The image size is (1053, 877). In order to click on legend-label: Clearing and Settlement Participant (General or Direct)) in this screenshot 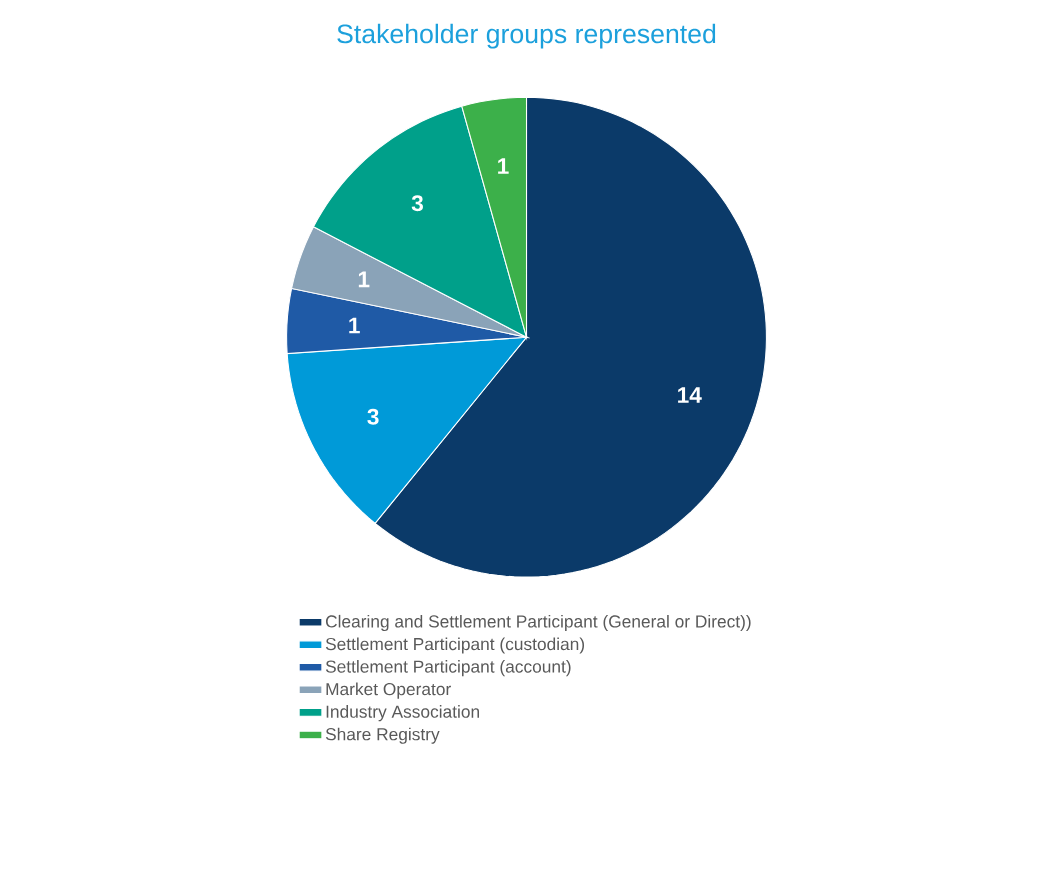, I will do `click(538, 623)`.